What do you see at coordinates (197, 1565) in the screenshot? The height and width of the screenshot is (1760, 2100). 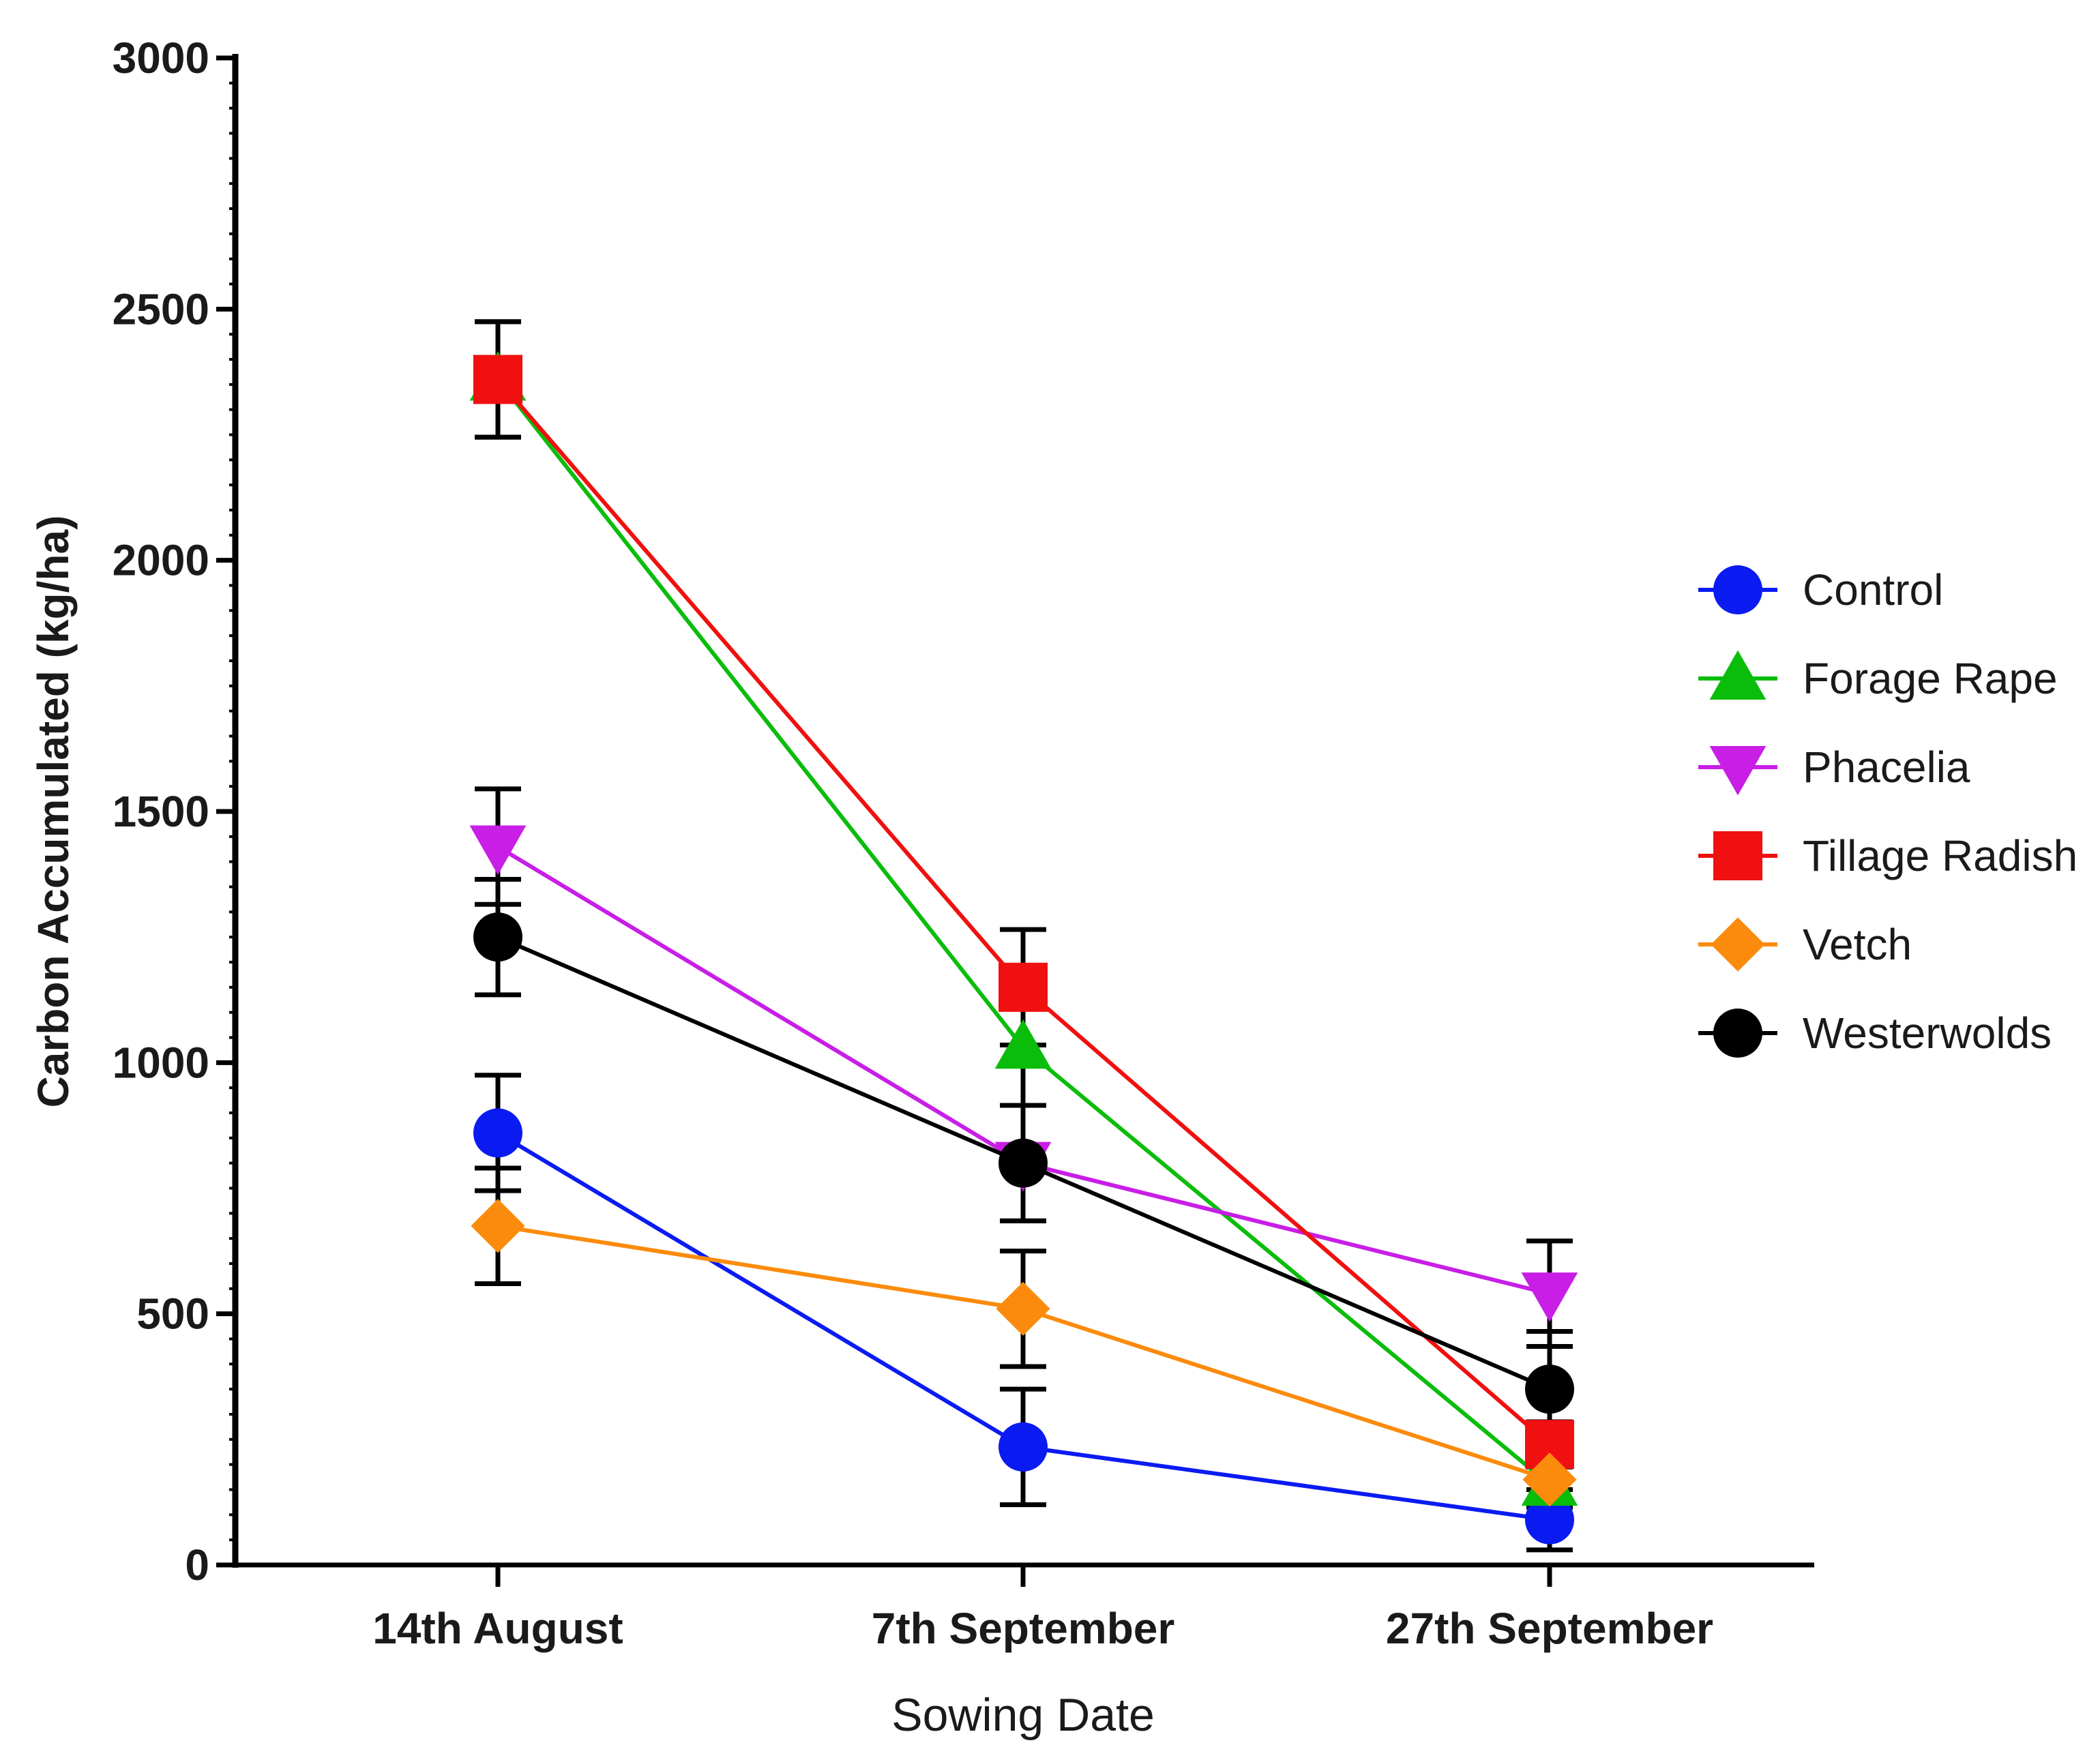 I see `y-tick-label: 0` at bounding box center [197, 1565].